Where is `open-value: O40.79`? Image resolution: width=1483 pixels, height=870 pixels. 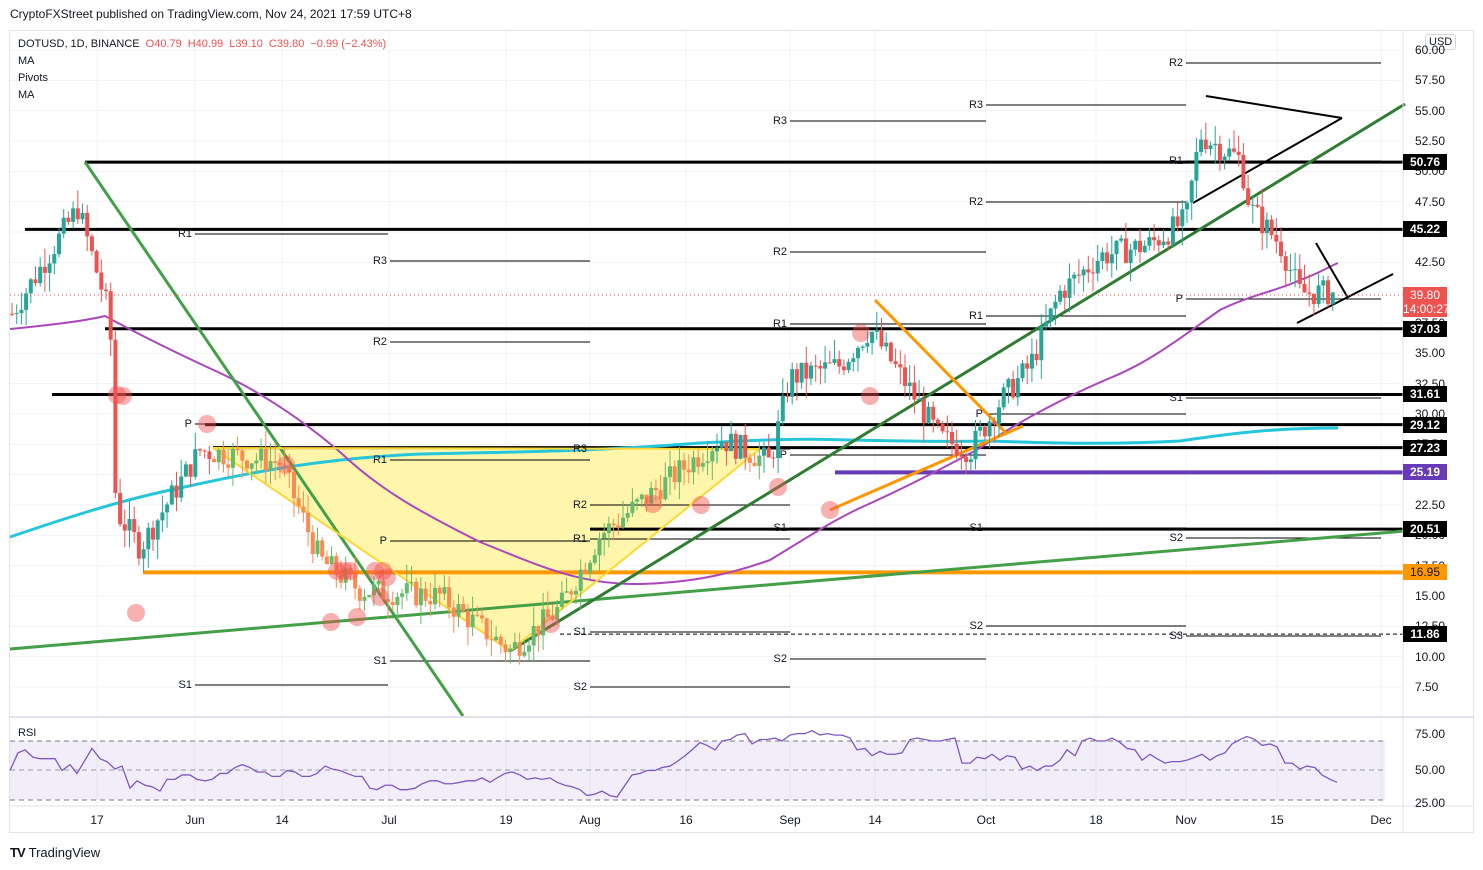 open-value: O40.79 is located at coordinates (163, 44).